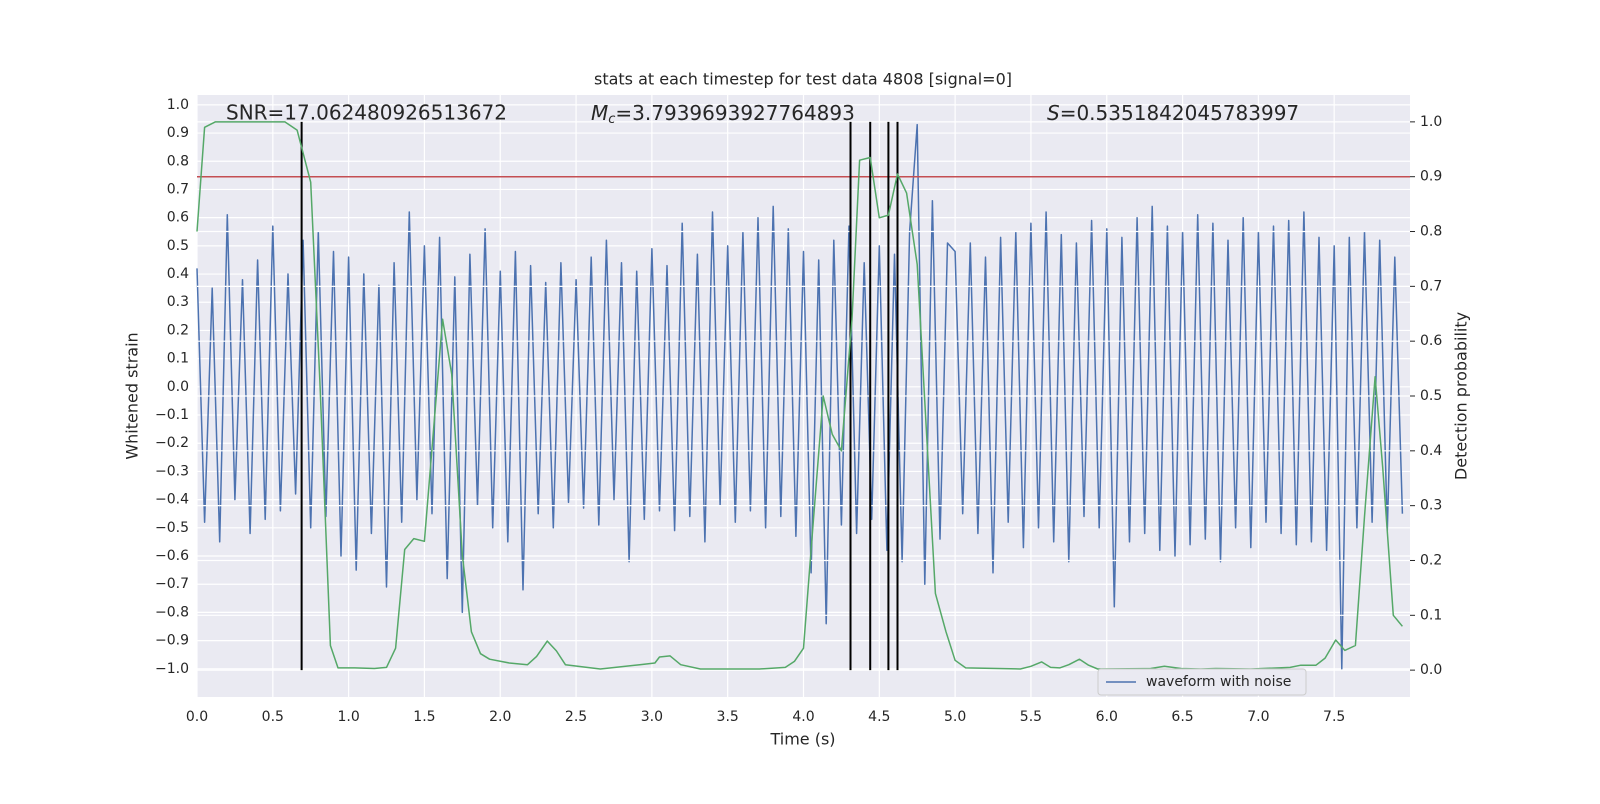 Image resolution: width=1600 pixels, height=804 pixels. Describe the element at coordinates (178, 246) in the screenshot. I see `y-tick-label: 0.5` at that location.